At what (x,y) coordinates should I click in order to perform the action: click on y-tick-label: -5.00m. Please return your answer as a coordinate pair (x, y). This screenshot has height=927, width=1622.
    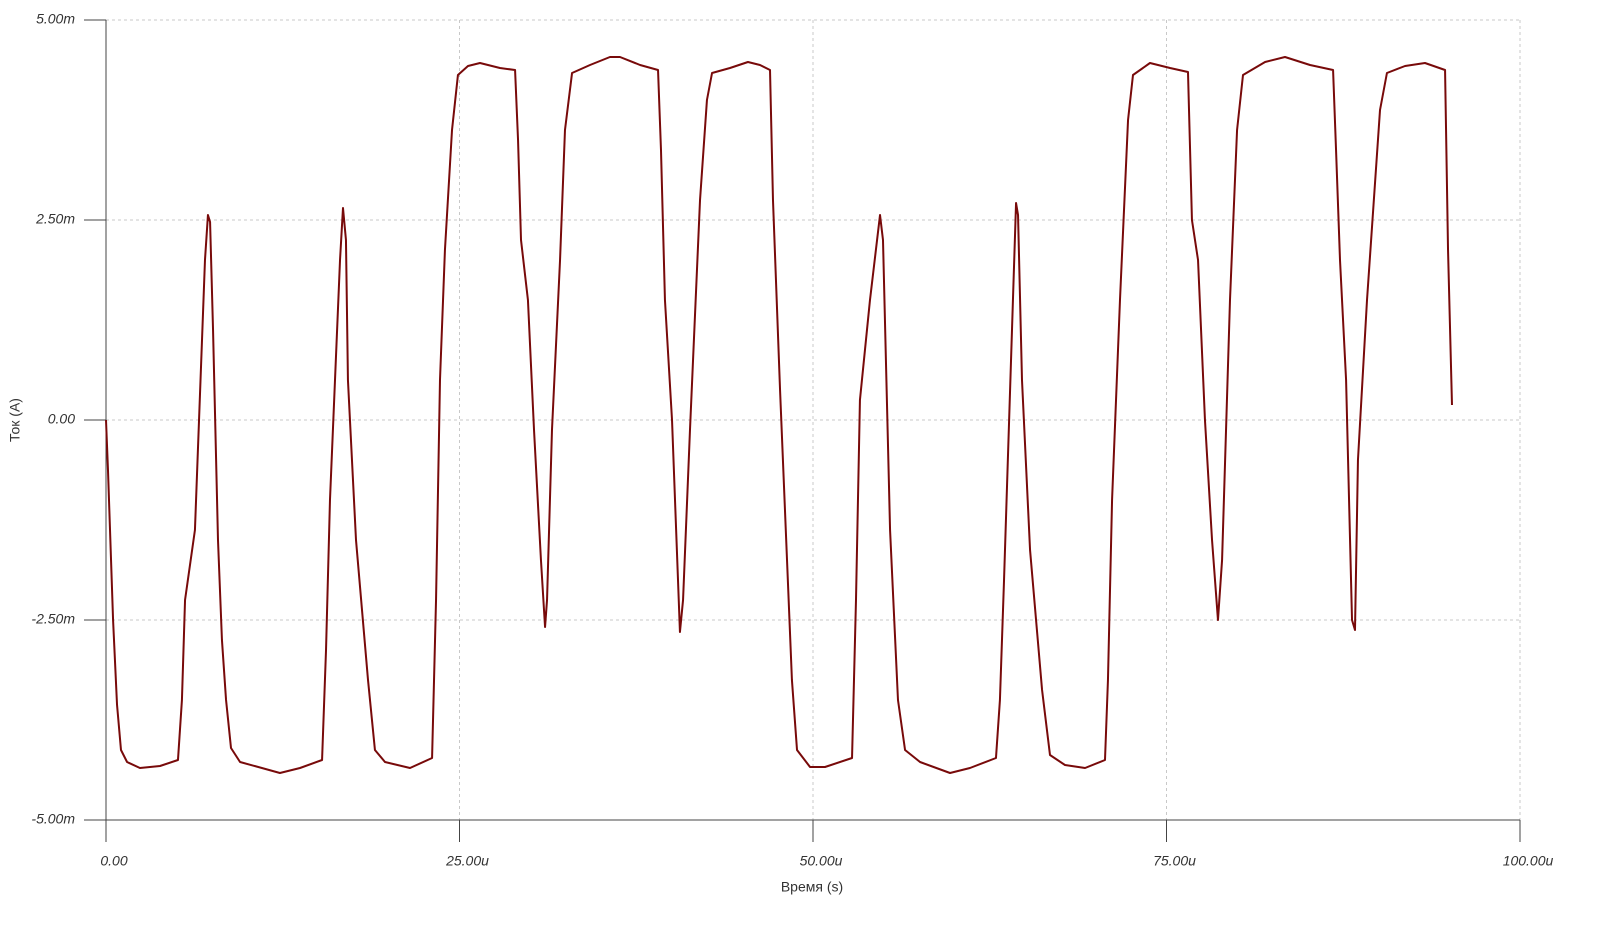
    Looking at the image, I should click on (53, 819).